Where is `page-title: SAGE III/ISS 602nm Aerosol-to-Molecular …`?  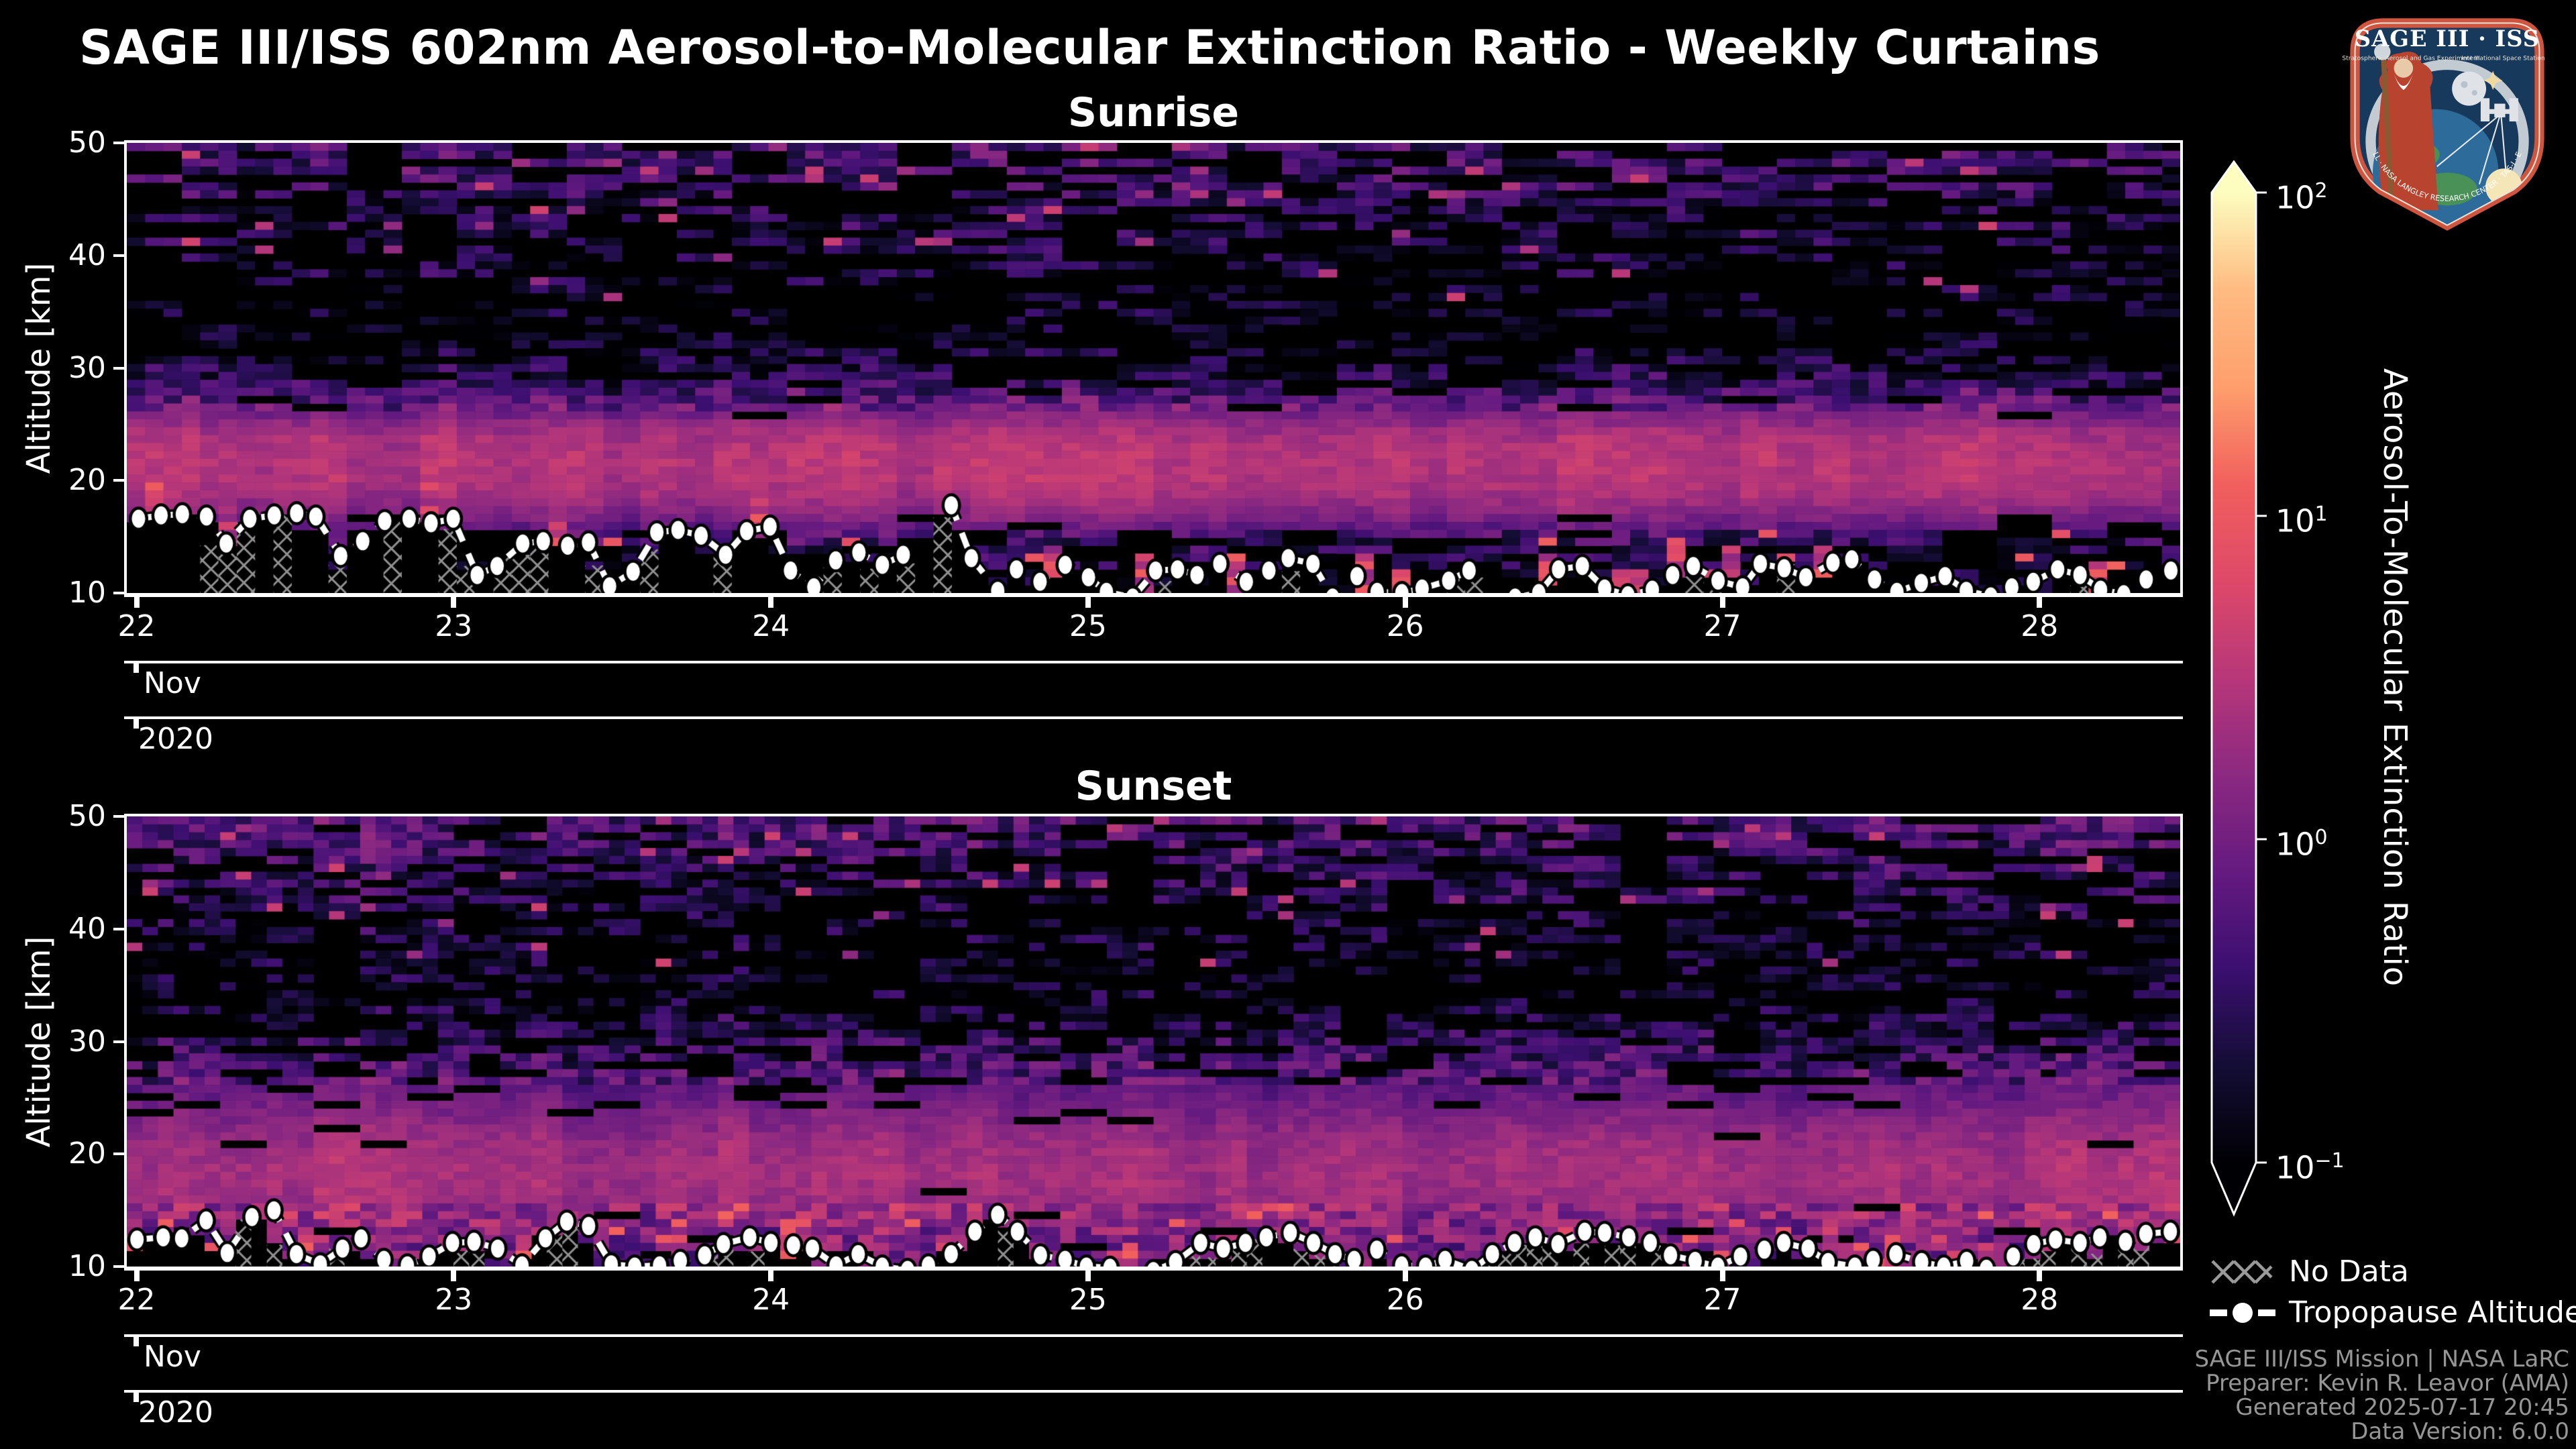
page-title: SAGE III/ISS 602nm Aerosol-to-Molecular … is located at coordinates (1089, 47).